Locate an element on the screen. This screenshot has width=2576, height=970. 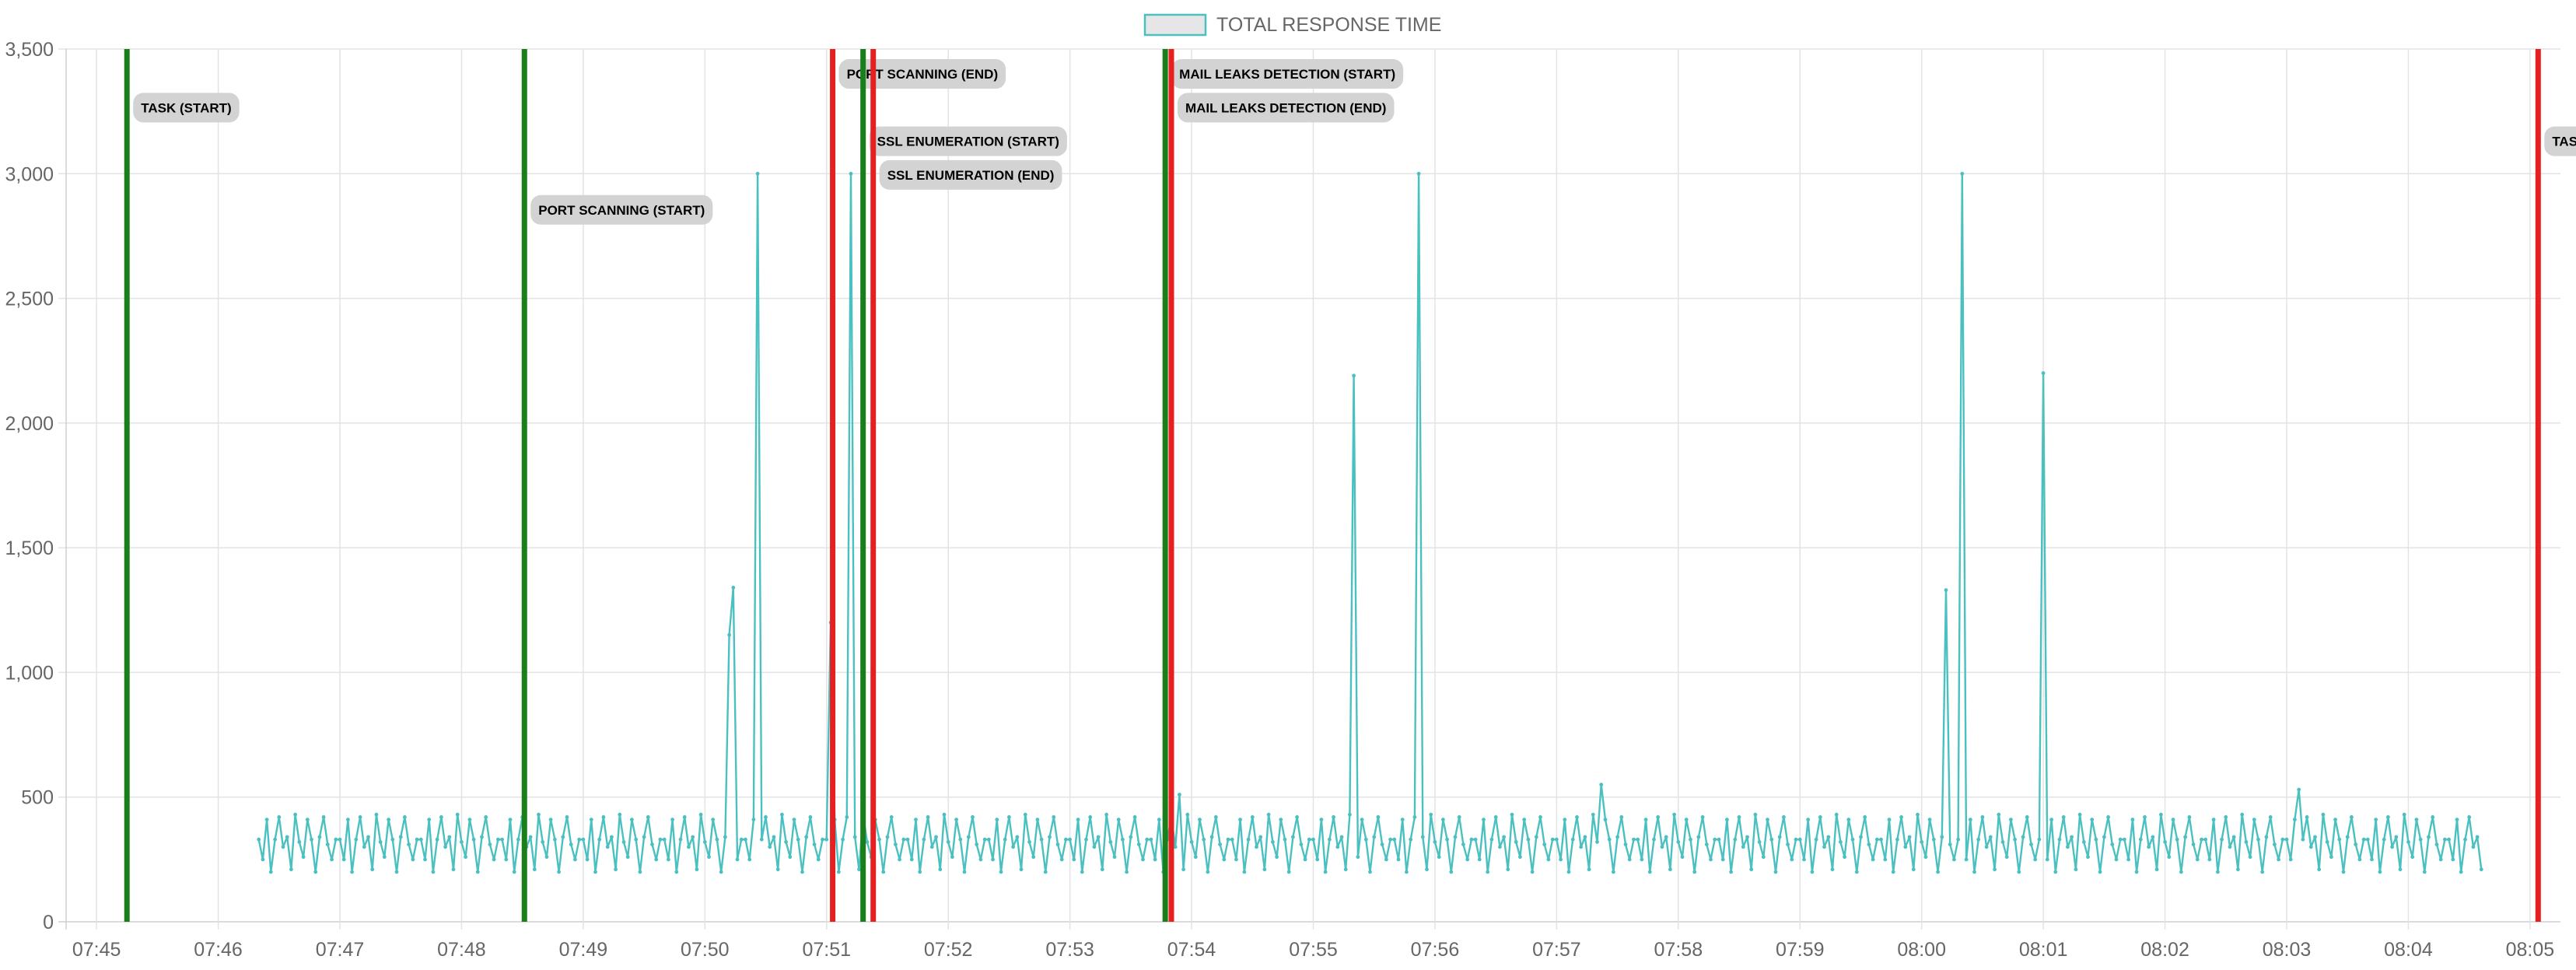
legend-swatch is located at coordinates (1175, 25).